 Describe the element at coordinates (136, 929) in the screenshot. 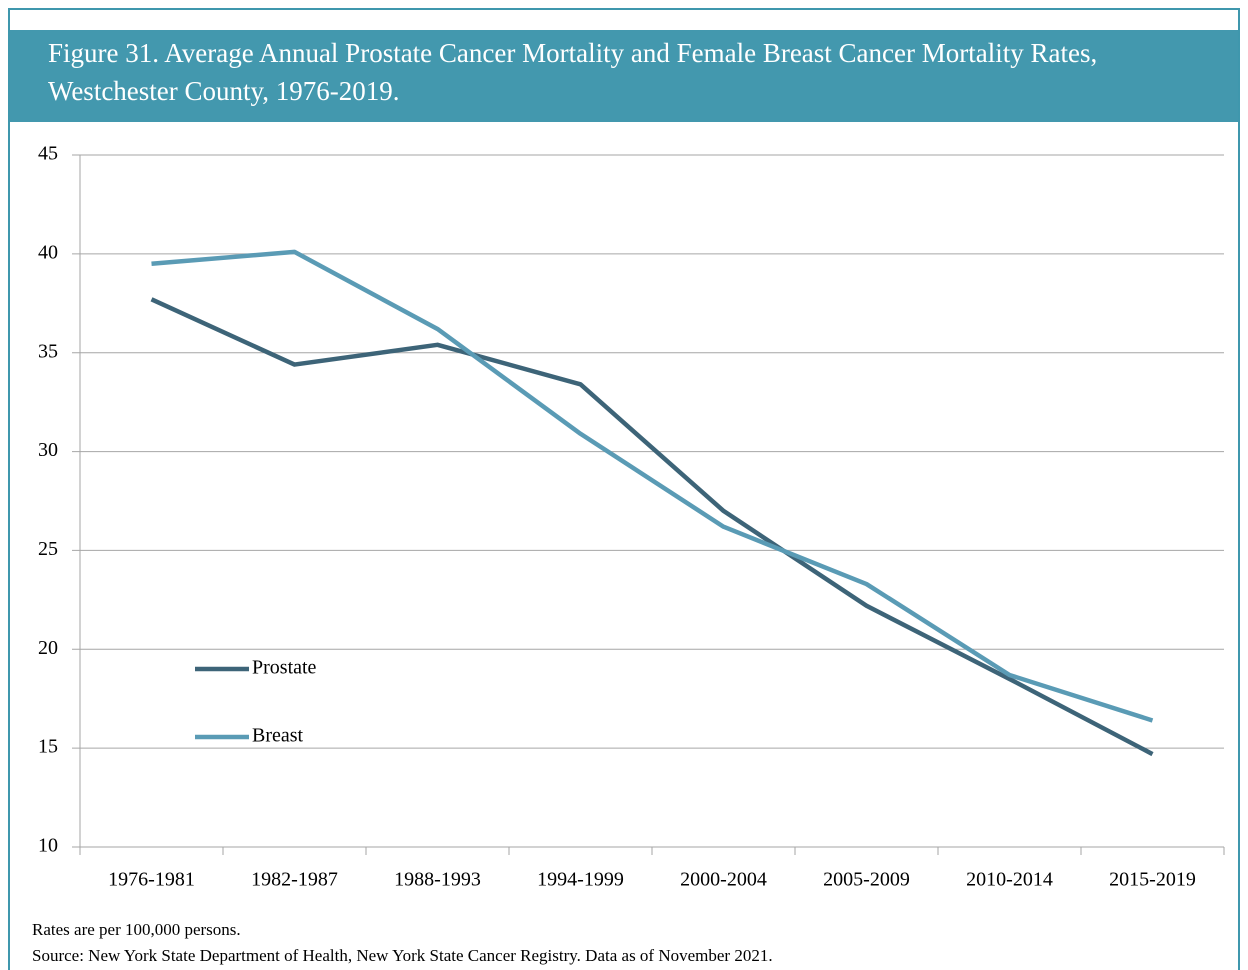

I see `footnote: Rates are per 100,000 persons.` at that location.